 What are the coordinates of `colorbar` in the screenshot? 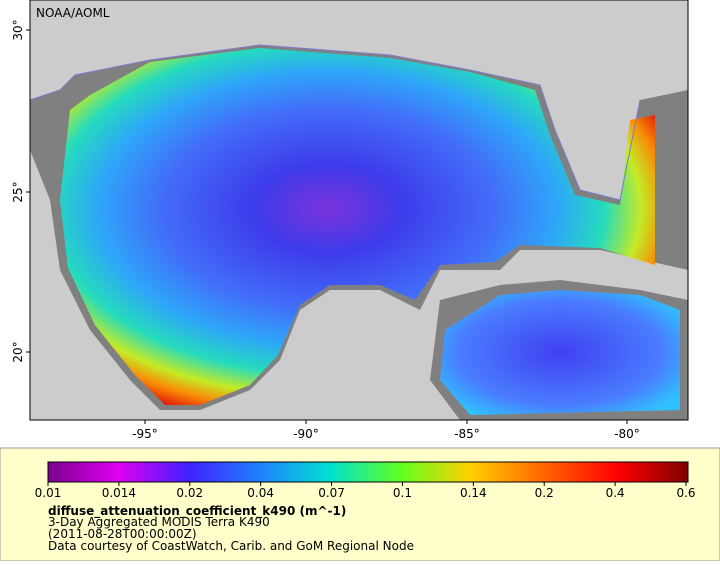 It's located at (368, 472).